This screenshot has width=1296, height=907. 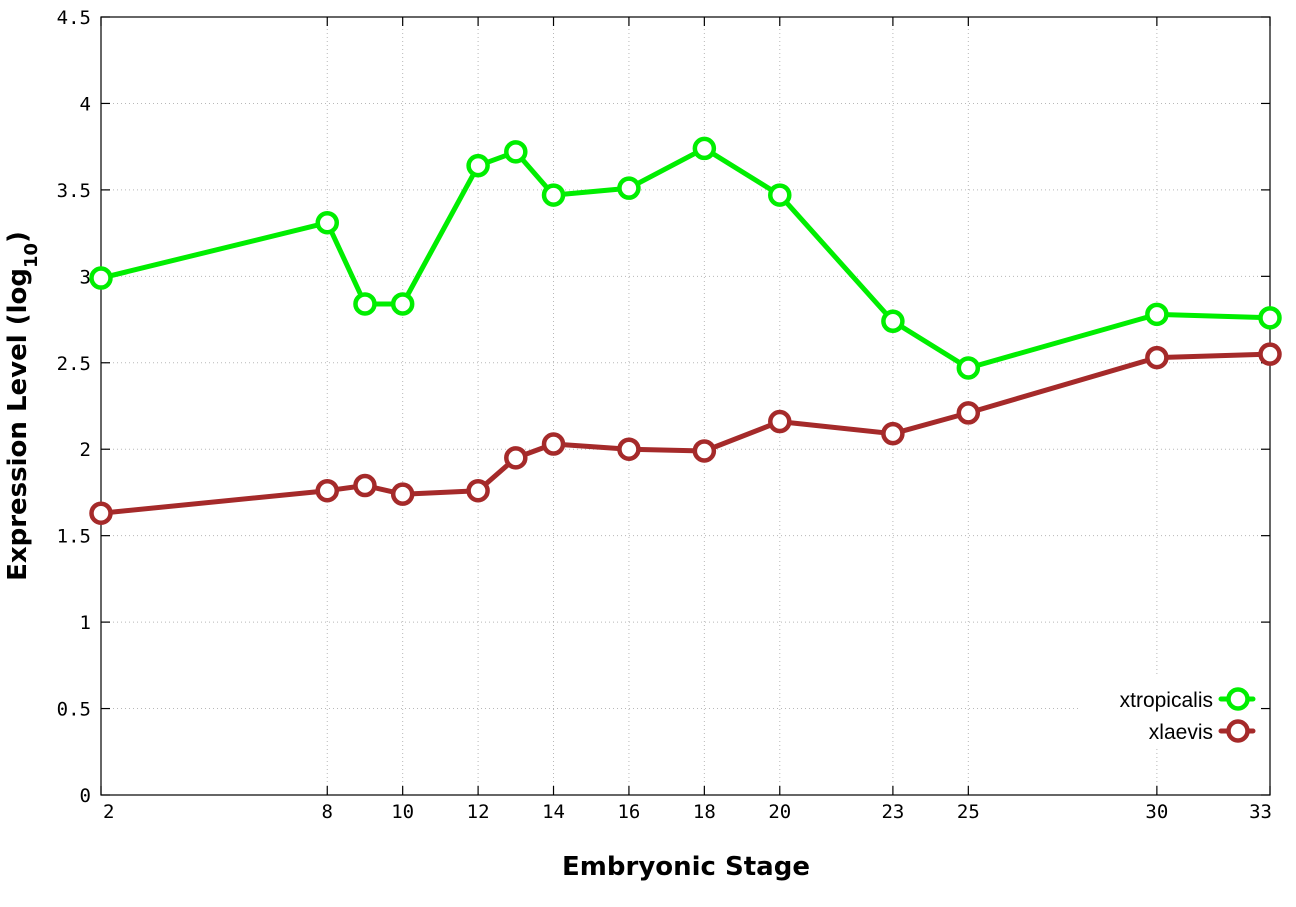 What do you see at coordinates (402, 812) in the screenshot?
I see `x-tick-label: 10` at bounding box center [402, 812].